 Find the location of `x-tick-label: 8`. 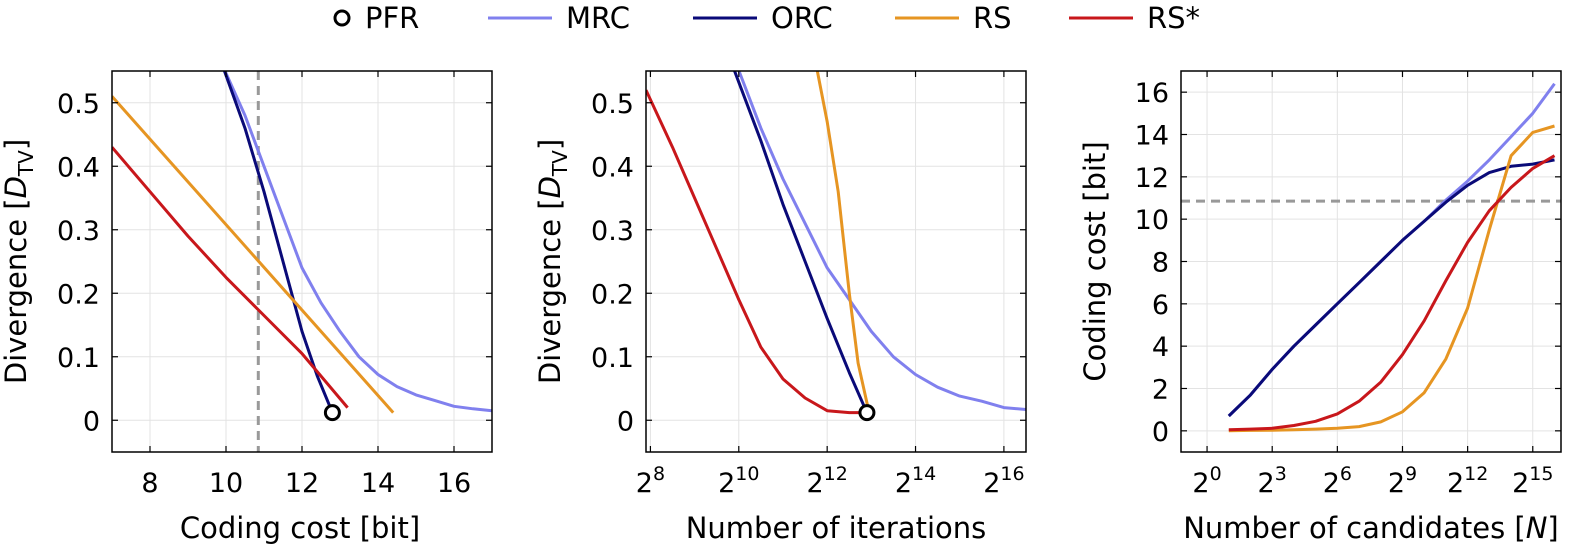

x-tick-label: 8 is located at coordinates (149, 483).